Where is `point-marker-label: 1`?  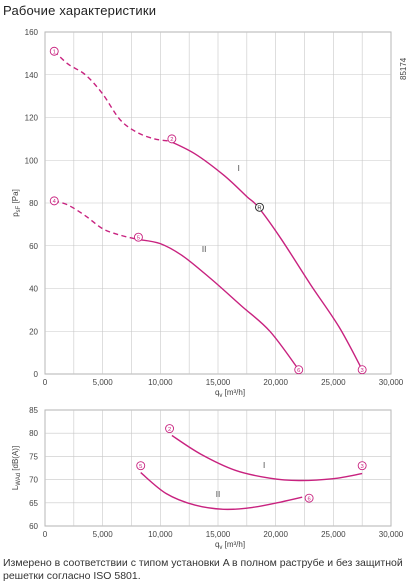
point-marker-label: 1 is located at coordinates (54, 53).